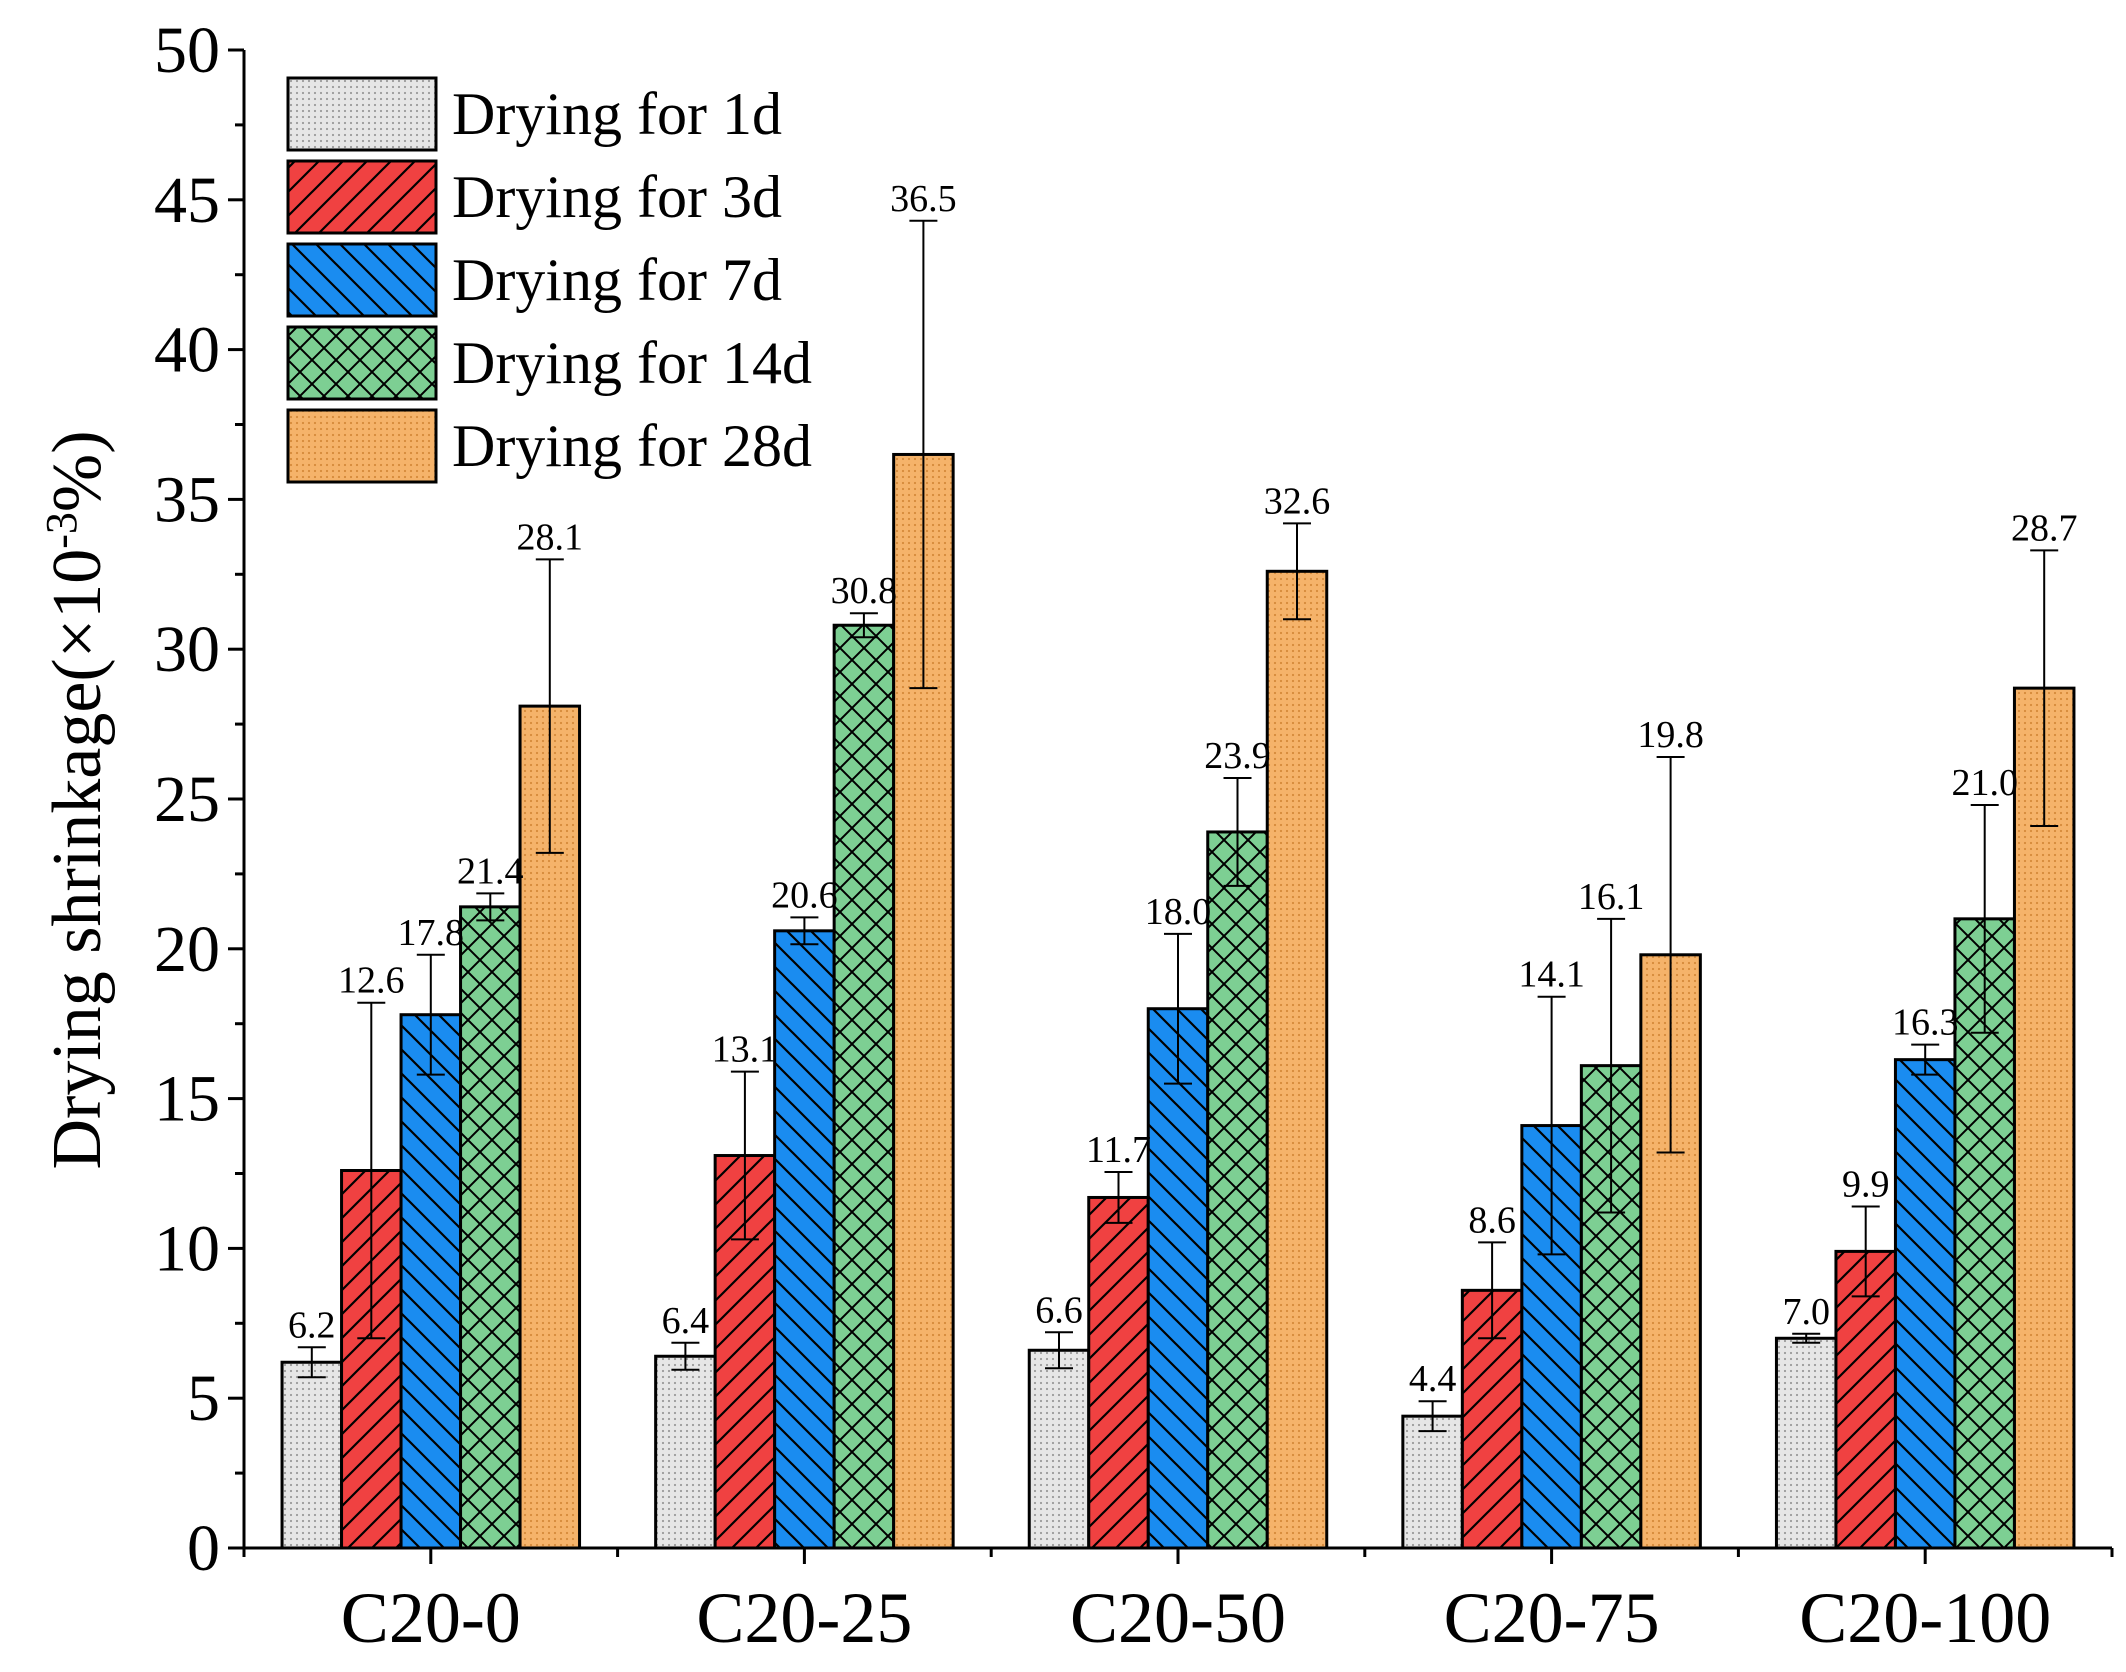  I want to click on data-label: 23.9, so click(1237, 756).